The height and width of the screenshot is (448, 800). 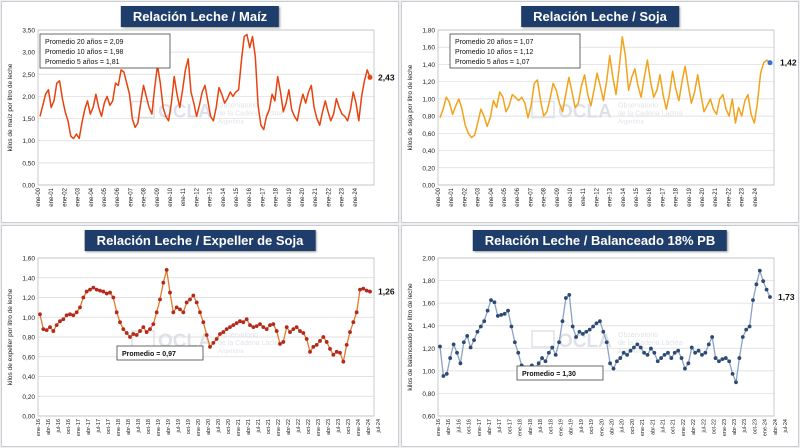 I want to click on annotation-text: Promedio 5 años = 1,81, so click(x=82, y=62).